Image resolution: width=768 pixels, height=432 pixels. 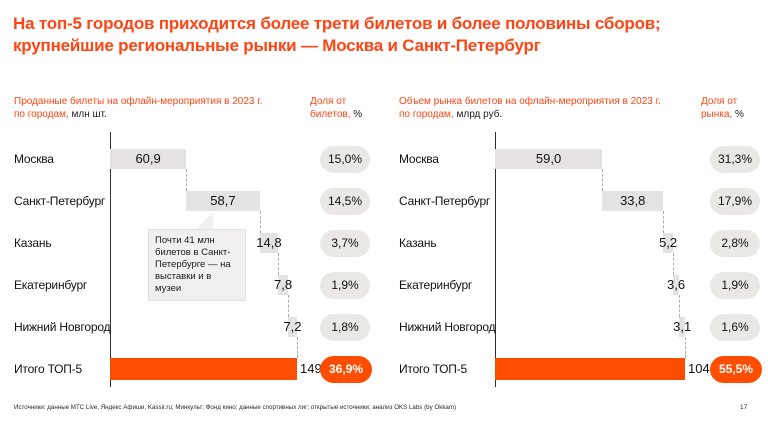 I want to click on share-pill: 31,3%, so click(x=735, y=159).